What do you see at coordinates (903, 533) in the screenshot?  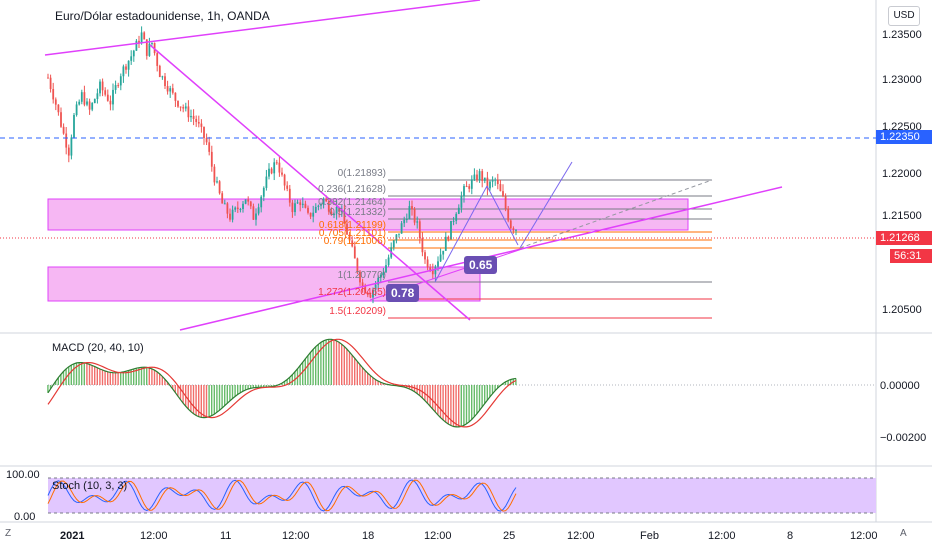 I see `auto-scale-icon: A` at bounding box center [903, 533].